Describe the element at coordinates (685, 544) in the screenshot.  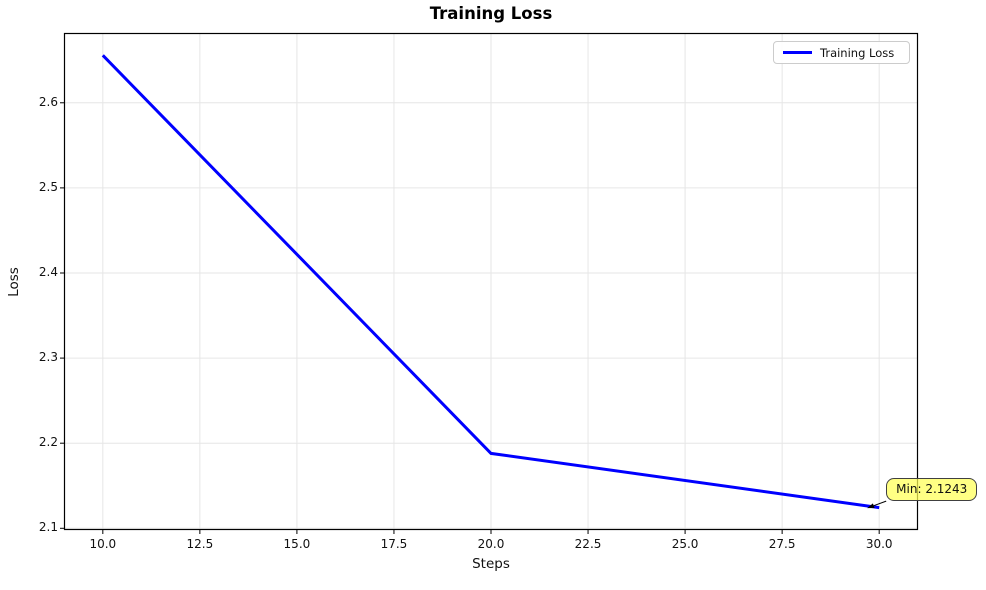
I see `x-tick-label: 25.0` at that location.